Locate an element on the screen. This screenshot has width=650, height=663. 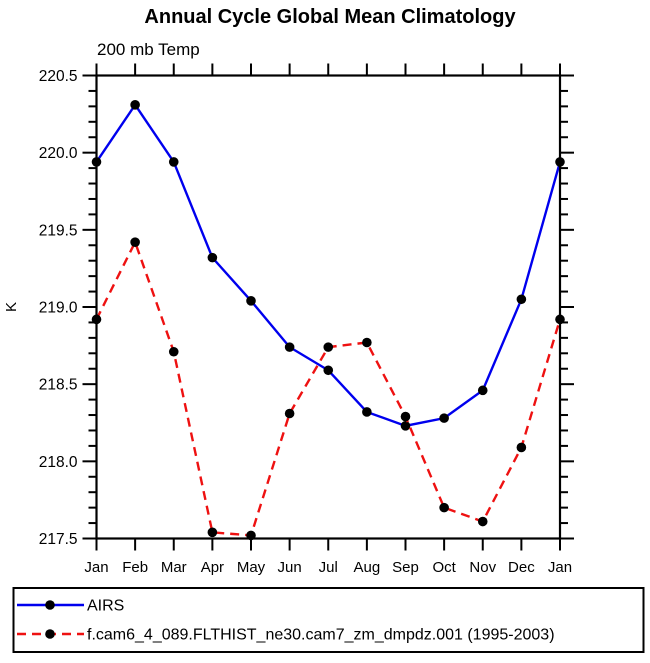
y-tick-label: 220.0 is located at coordinates (58, 153).